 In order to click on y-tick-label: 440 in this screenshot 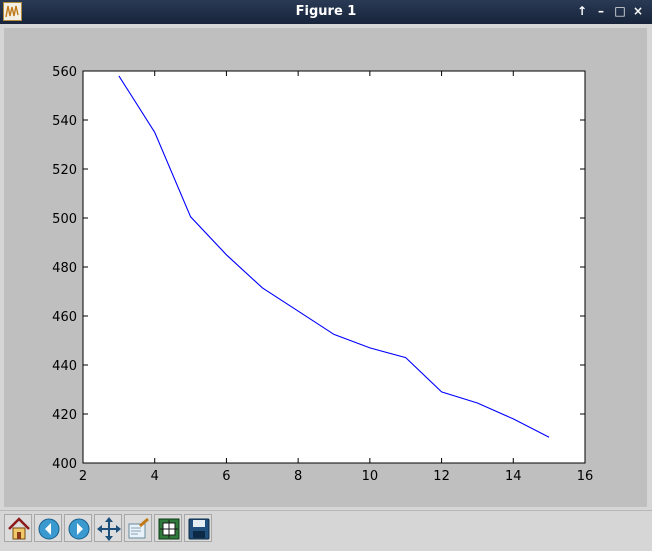, I will do `click(64, 366)`.